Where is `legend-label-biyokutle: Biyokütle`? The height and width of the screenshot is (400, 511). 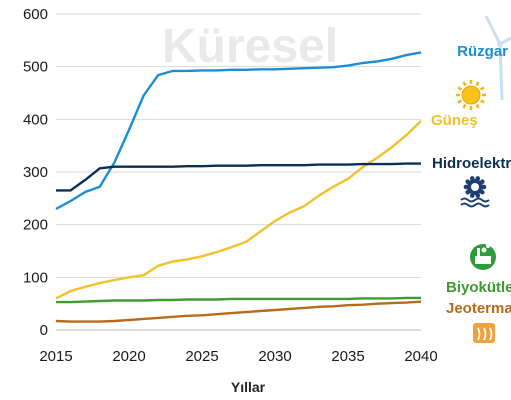
legend-label-biyokutle: Biyokütle is located at coordinates (478, 287).